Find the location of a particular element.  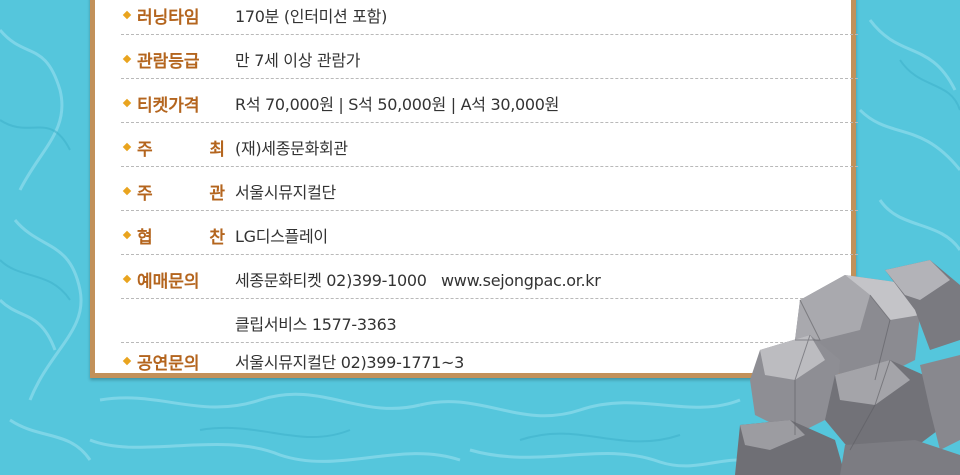

ticket-price-value: R석 70,000원 | S석 50,000원 | A석 30,000원 is located at coordinates (397, 104).